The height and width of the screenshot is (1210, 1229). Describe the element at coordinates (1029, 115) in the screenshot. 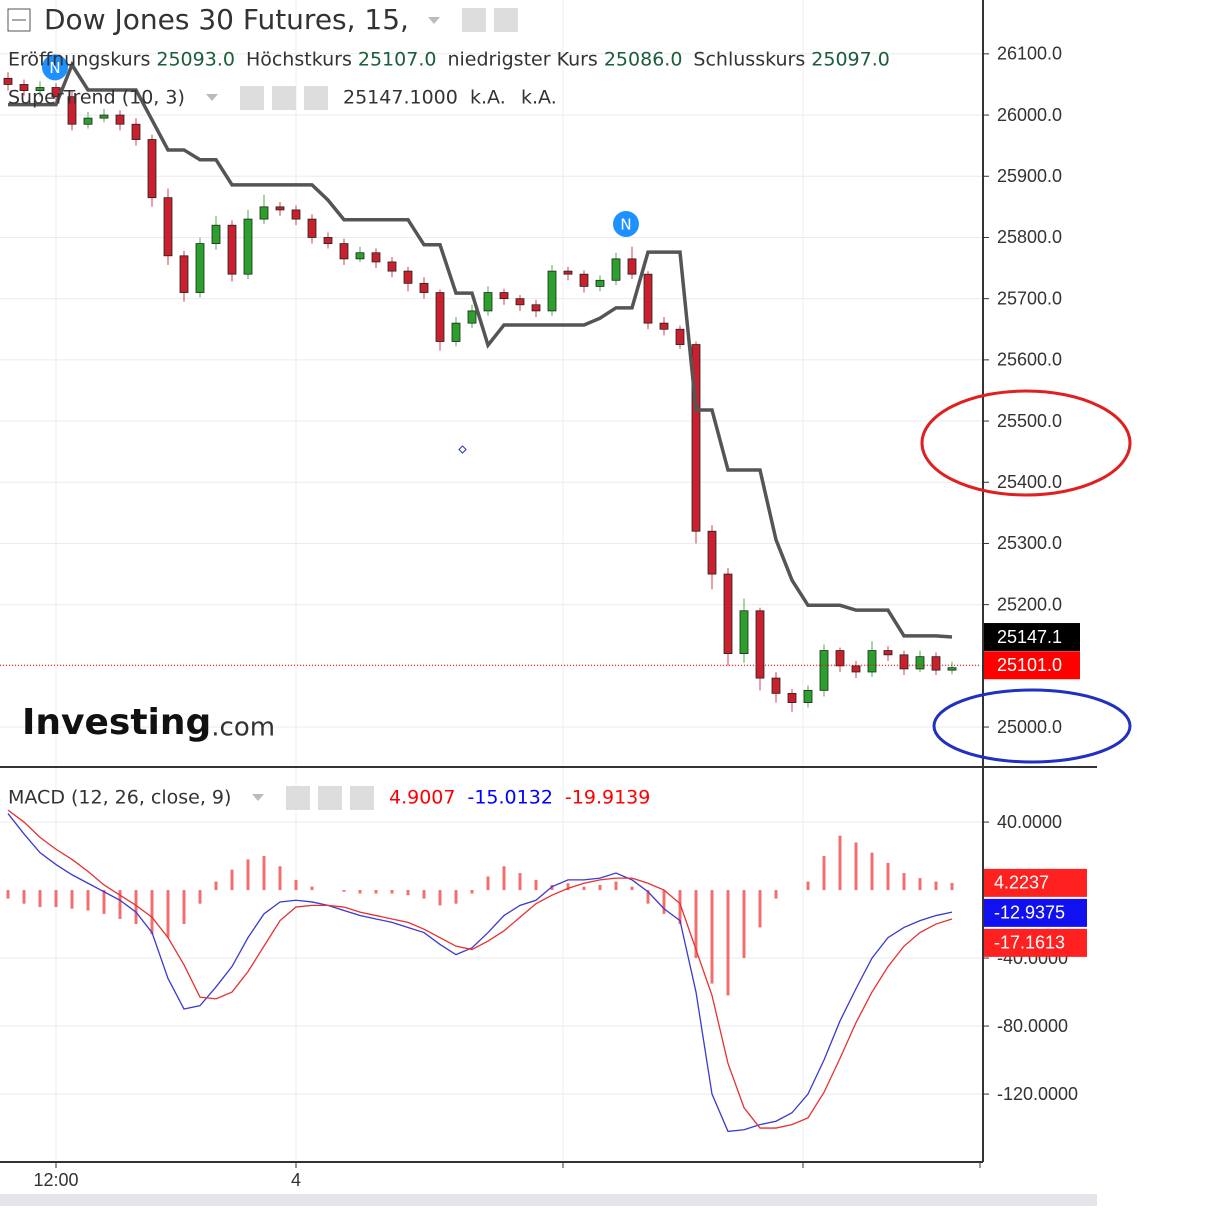

I see `y-tick-label: 26000.0` at that location.